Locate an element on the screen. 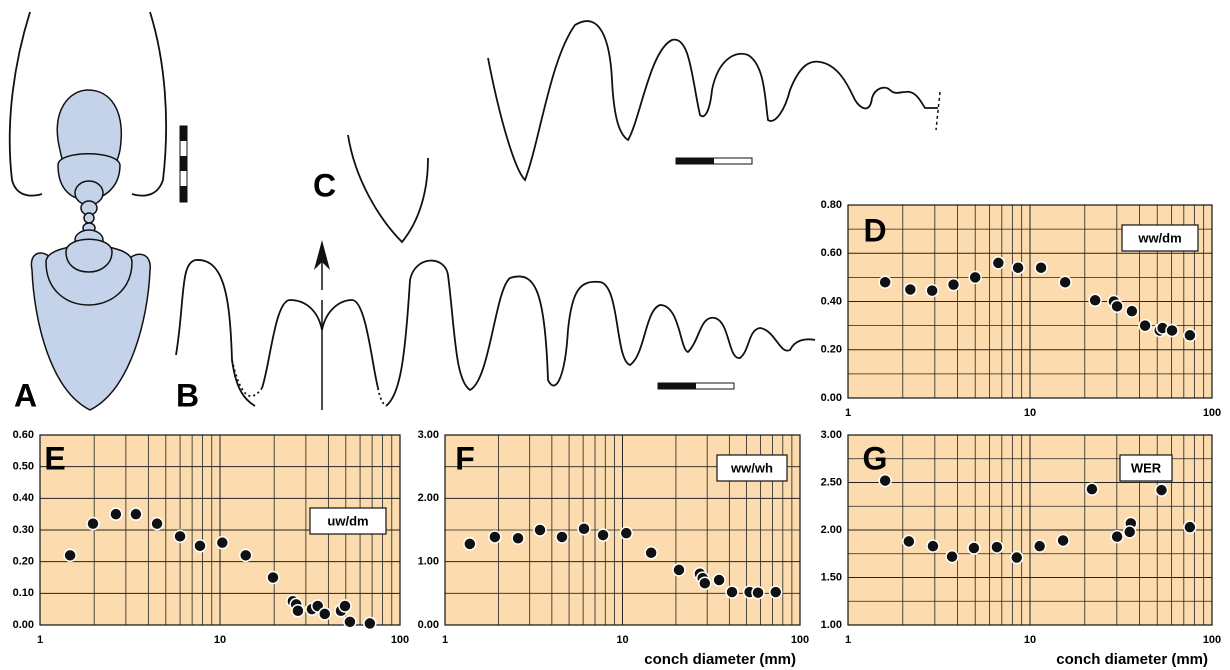 Image resolution: width=1230 pixels, height=670 pixels. y-tick-label: 0.80 is located at coordinates (831, 205).